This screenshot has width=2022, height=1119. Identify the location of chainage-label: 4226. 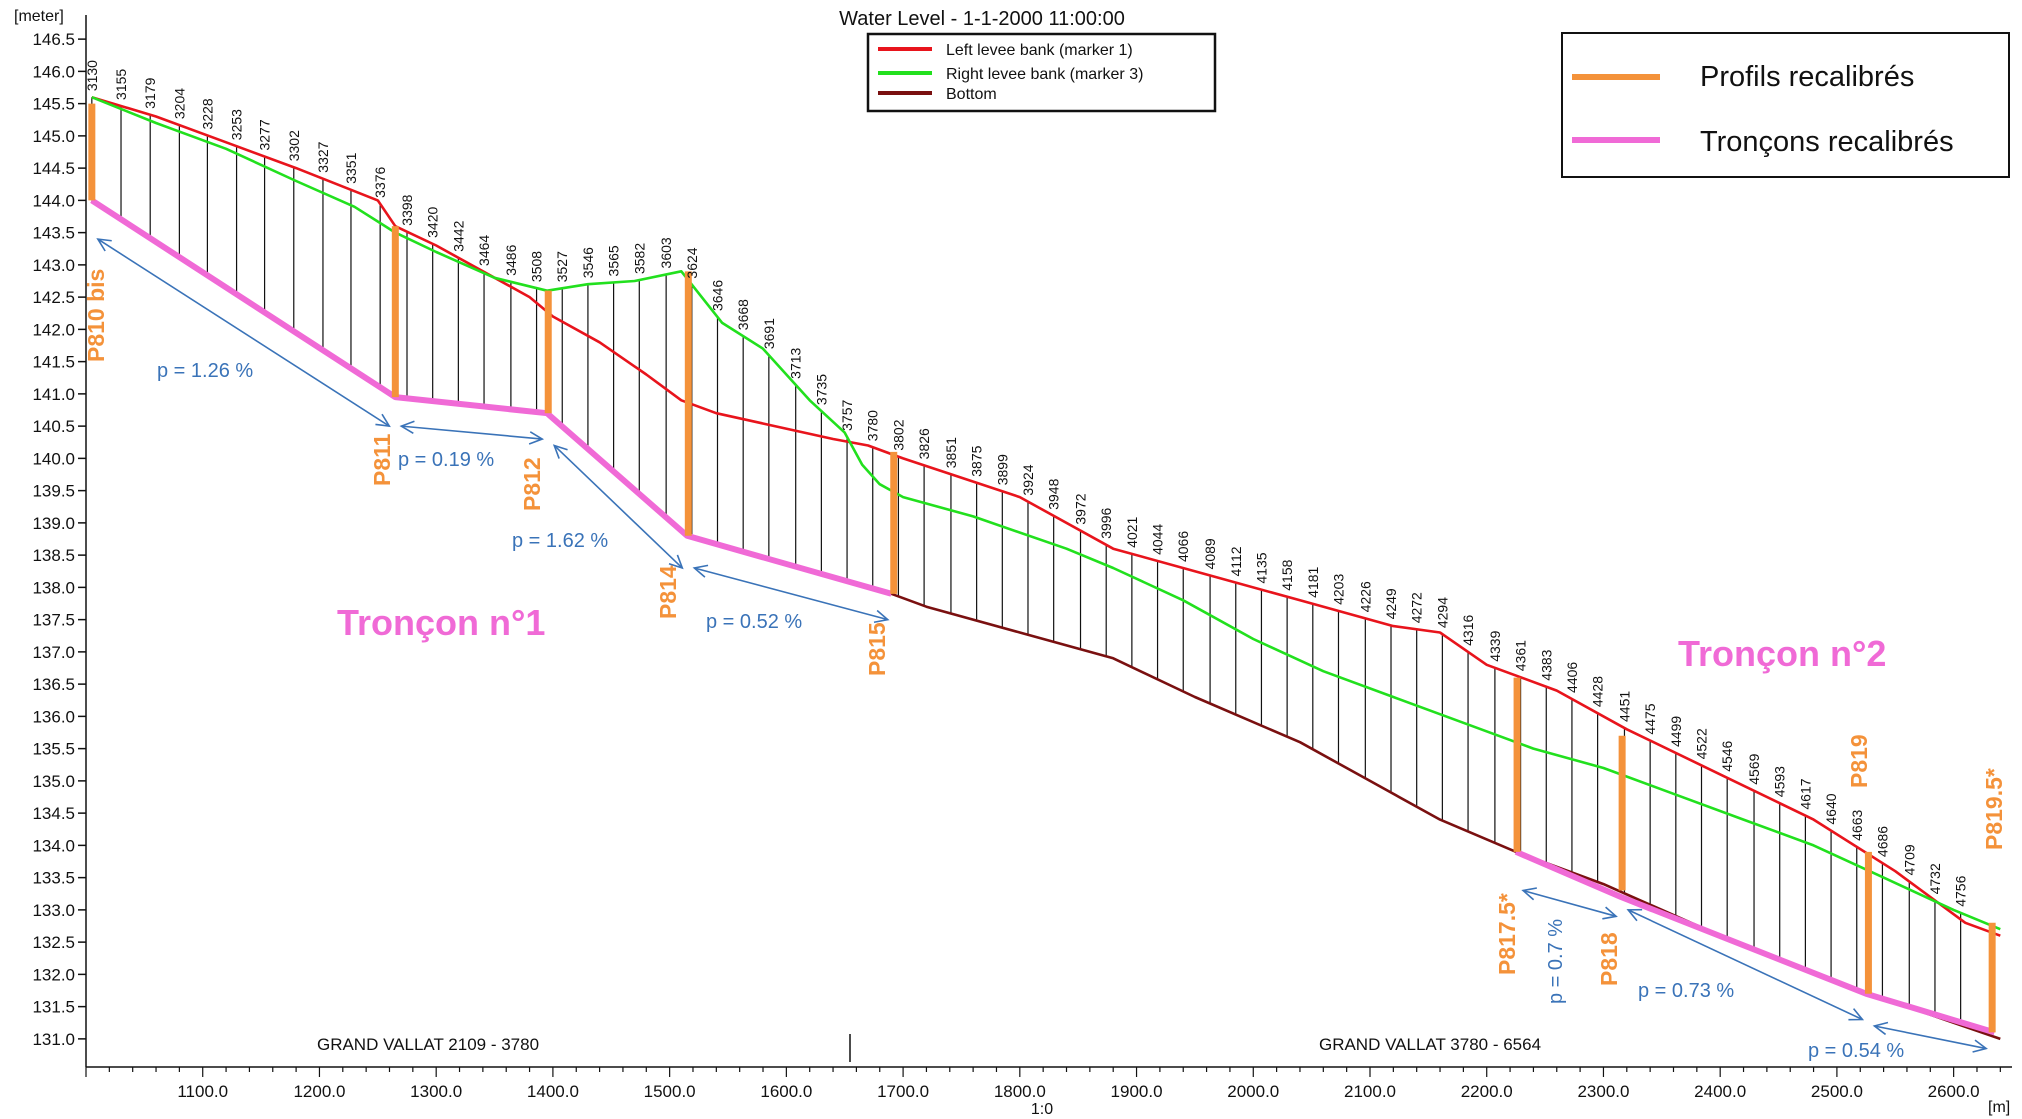
(1365, 596).